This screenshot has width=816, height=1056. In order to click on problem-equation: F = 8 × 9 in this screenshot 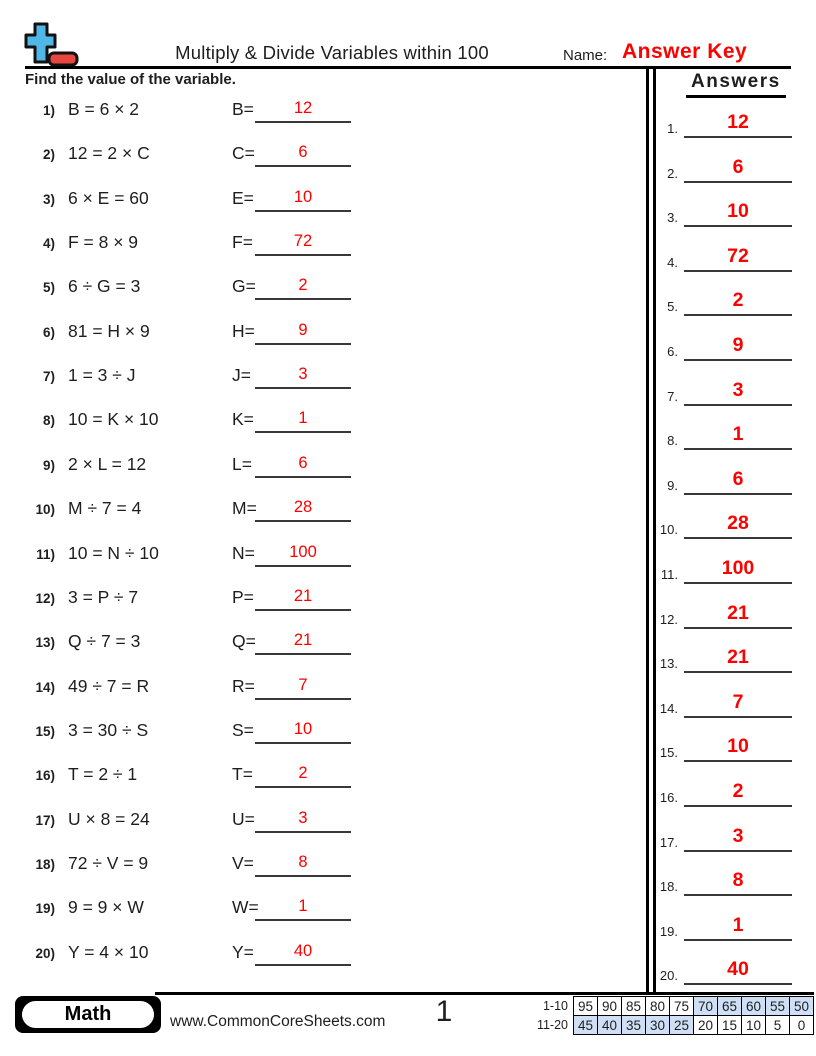, I will do `click(103, 242)`.